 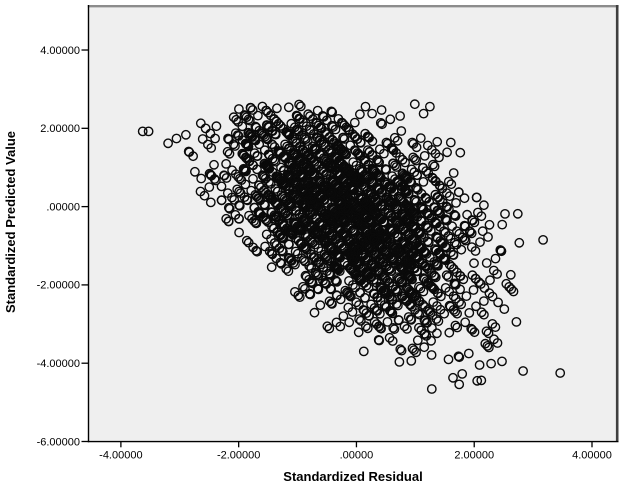 What do you see at coordinates (238, 456) in the screenshot?
I see `x-tick-label: -2.00000` at bounding box center [238, 456].